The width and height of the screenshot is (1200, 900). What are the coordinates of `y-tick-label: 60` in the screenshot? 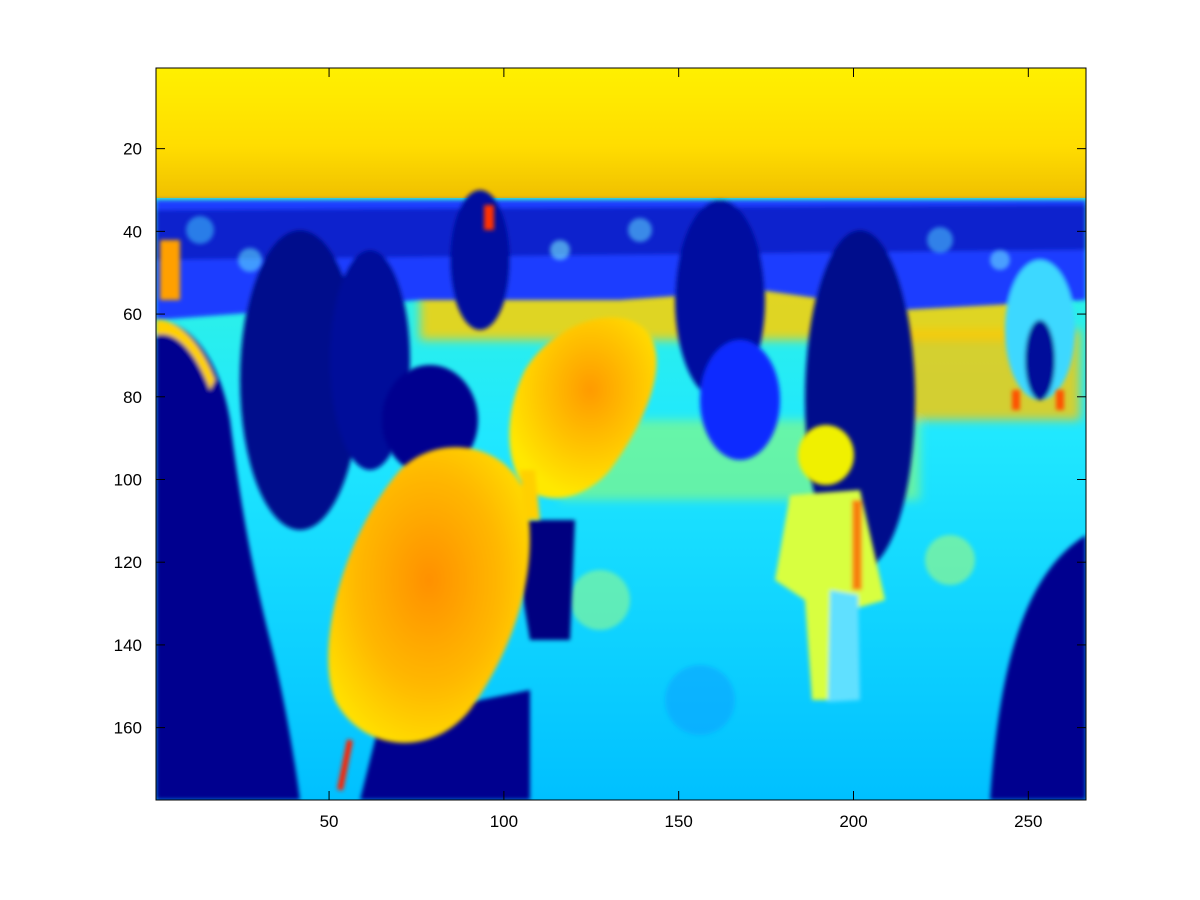 It's located at (132, 314).